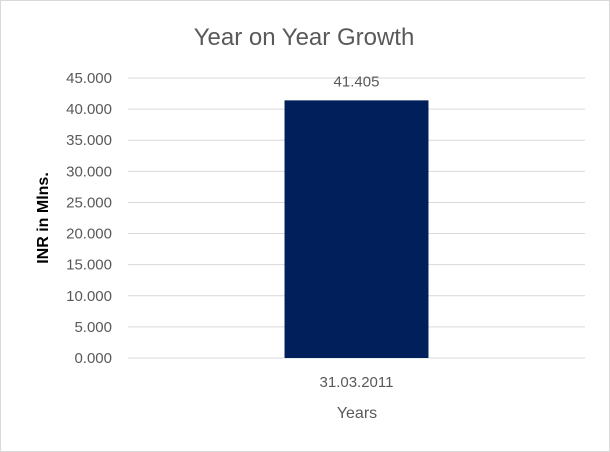  What do you see at coordinates (356, 229) in the screenshot?
I see `bar` at bounding box center [356, 229].